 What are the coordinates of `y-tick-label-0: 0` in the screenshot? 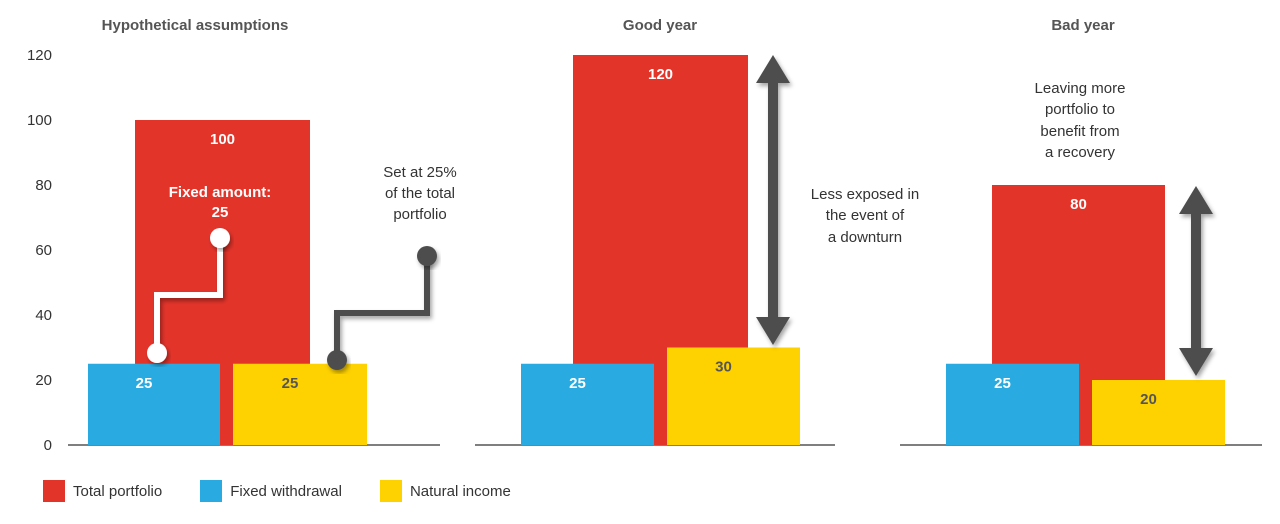 It's located at (48, 445).